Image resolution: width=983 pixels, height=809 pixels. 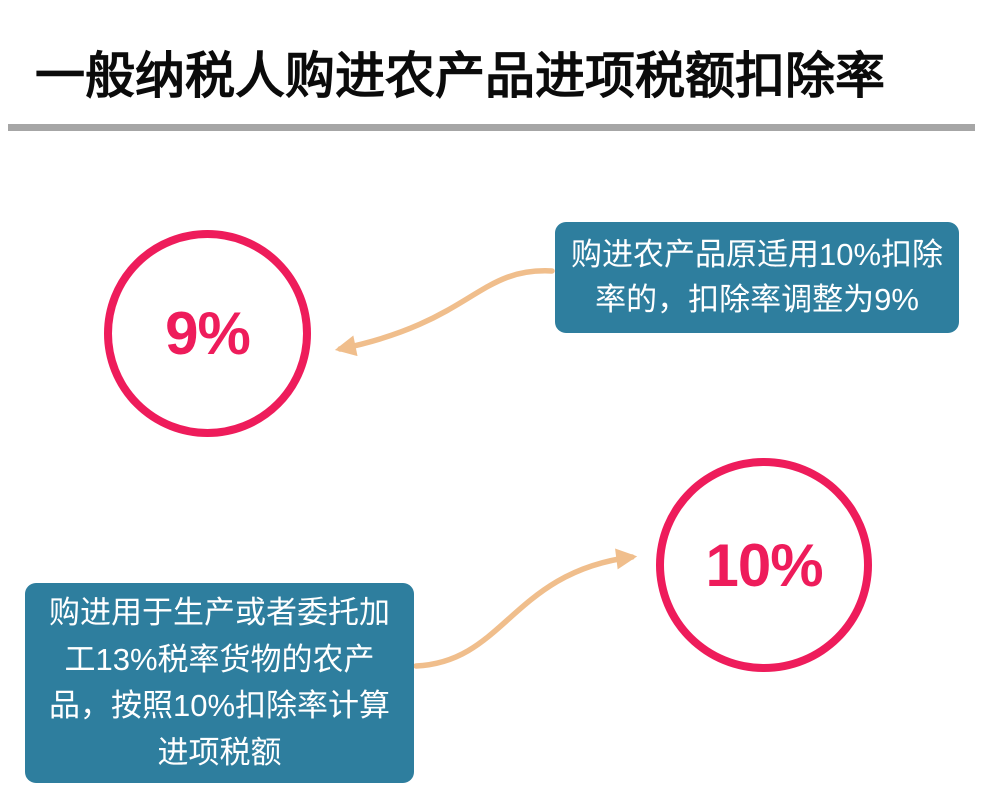 What do you see at coordinates (491, 127) in the screenshot?
I see `title-divider` at bounding box center [491, 127].